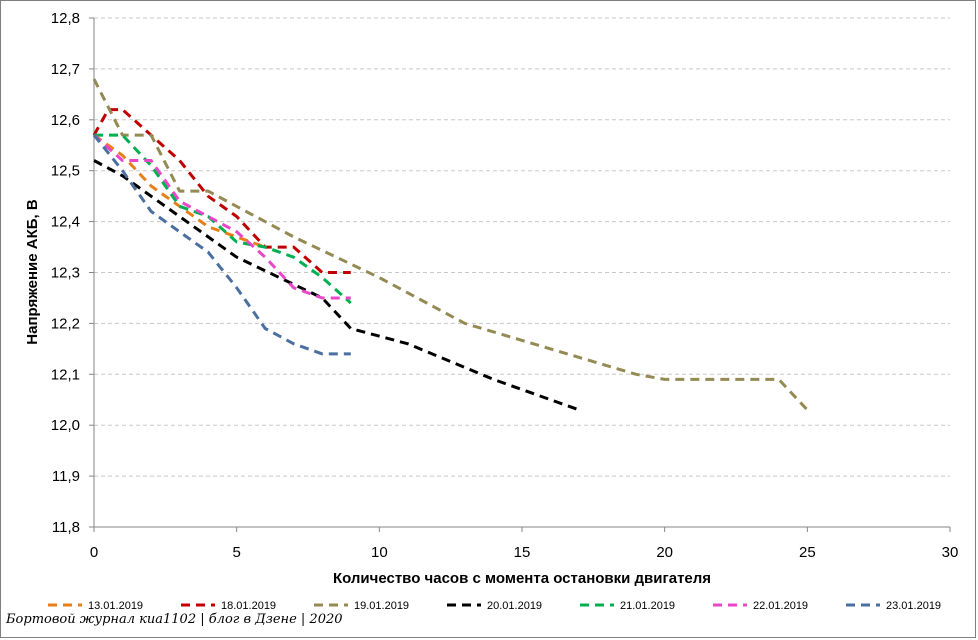  I want to click on legend-label: 18.01.2019, so click(248, 606).